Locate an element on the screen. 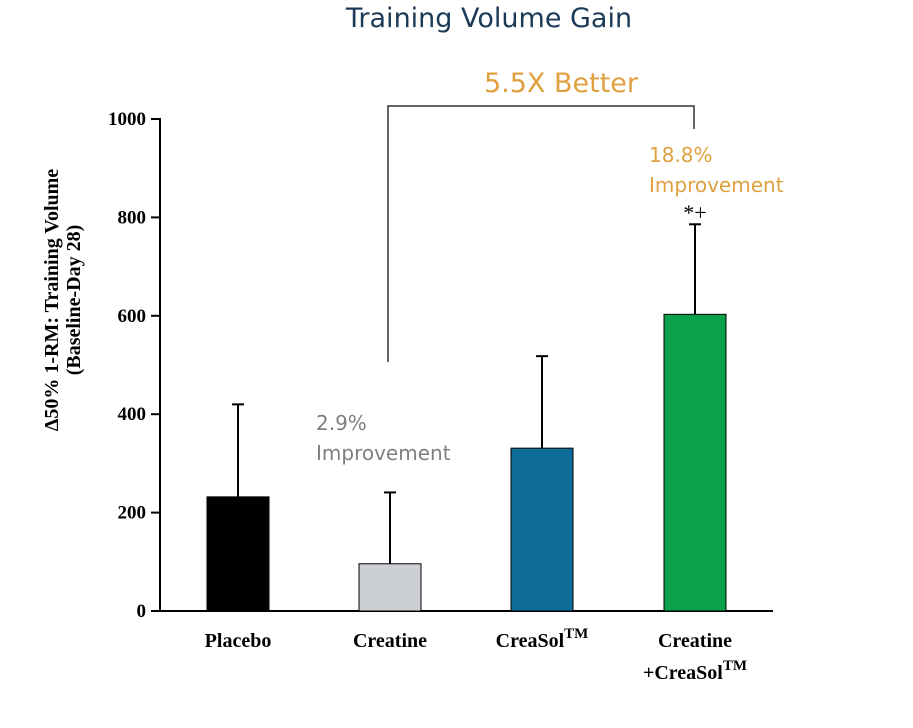  y-tick-label: 200 is located at coordinates (132, 513).